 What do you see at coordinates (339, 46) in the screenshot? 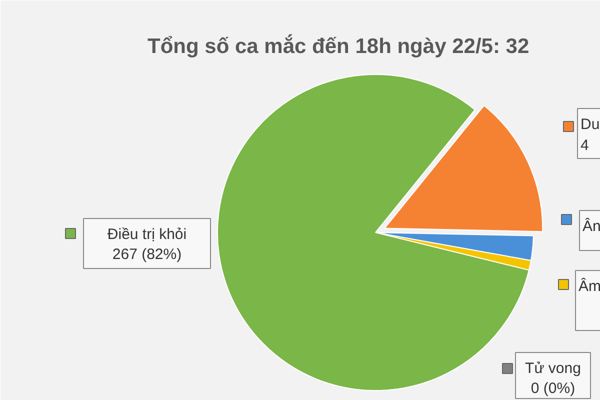
I see `chart-title: Tổng số ca mắc đến 18h ngày 22/5: 32` at bounding box center [339, 46].